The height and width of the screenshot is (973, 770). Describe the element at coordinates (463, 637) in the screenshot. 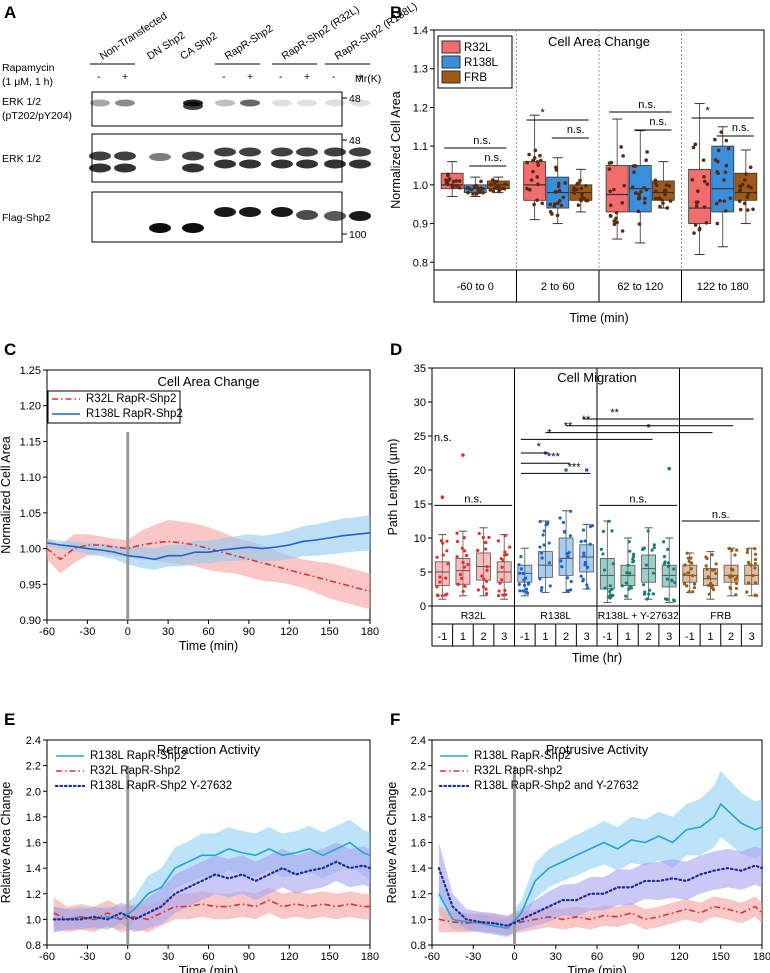

I see `hour-label: 1` at that location.